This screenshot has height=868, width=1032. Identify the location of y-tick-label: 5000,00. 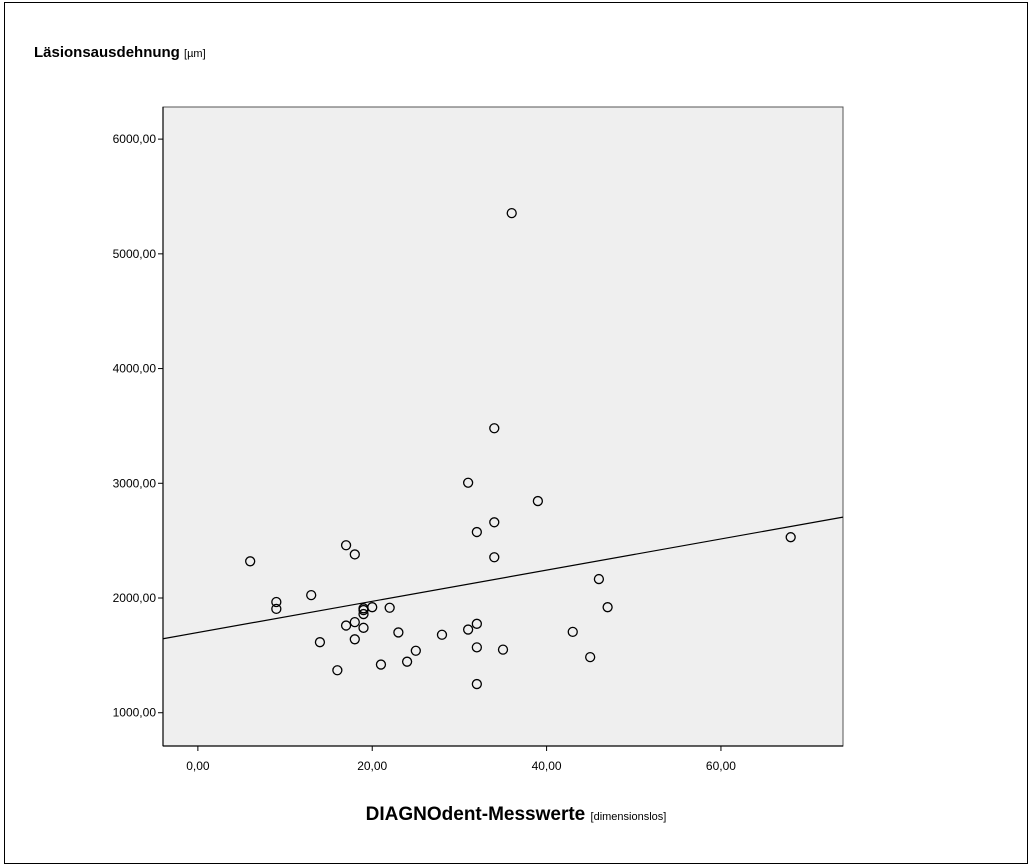
(135, 254).